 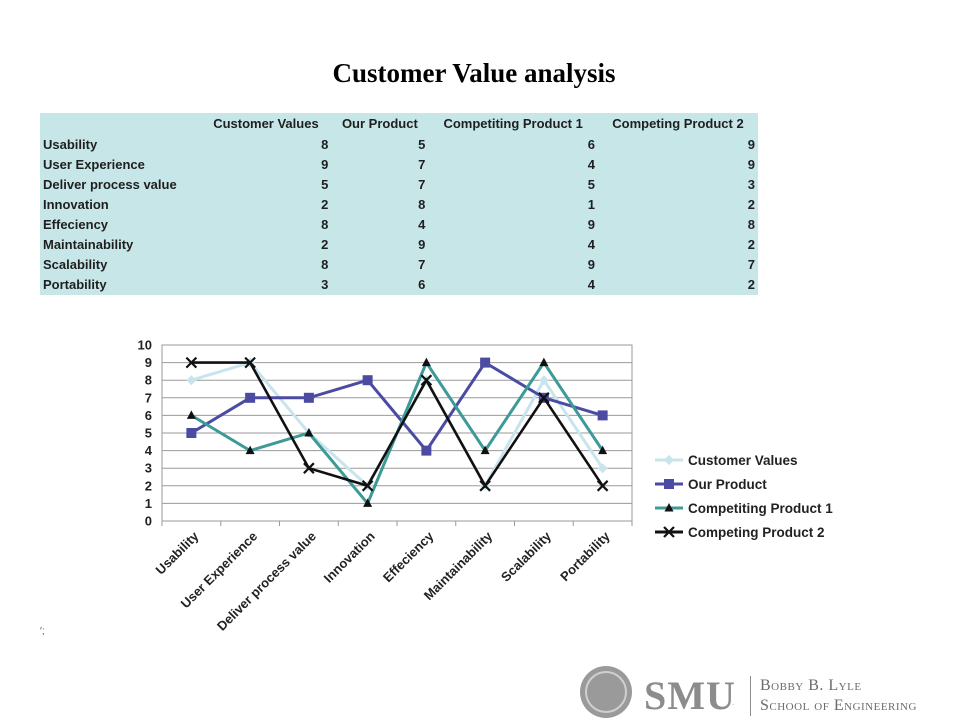 What do you see at coordinates (148, 380) in the screenshot?
I see `y-tick-label: 8` at bounding box center [148, 380].